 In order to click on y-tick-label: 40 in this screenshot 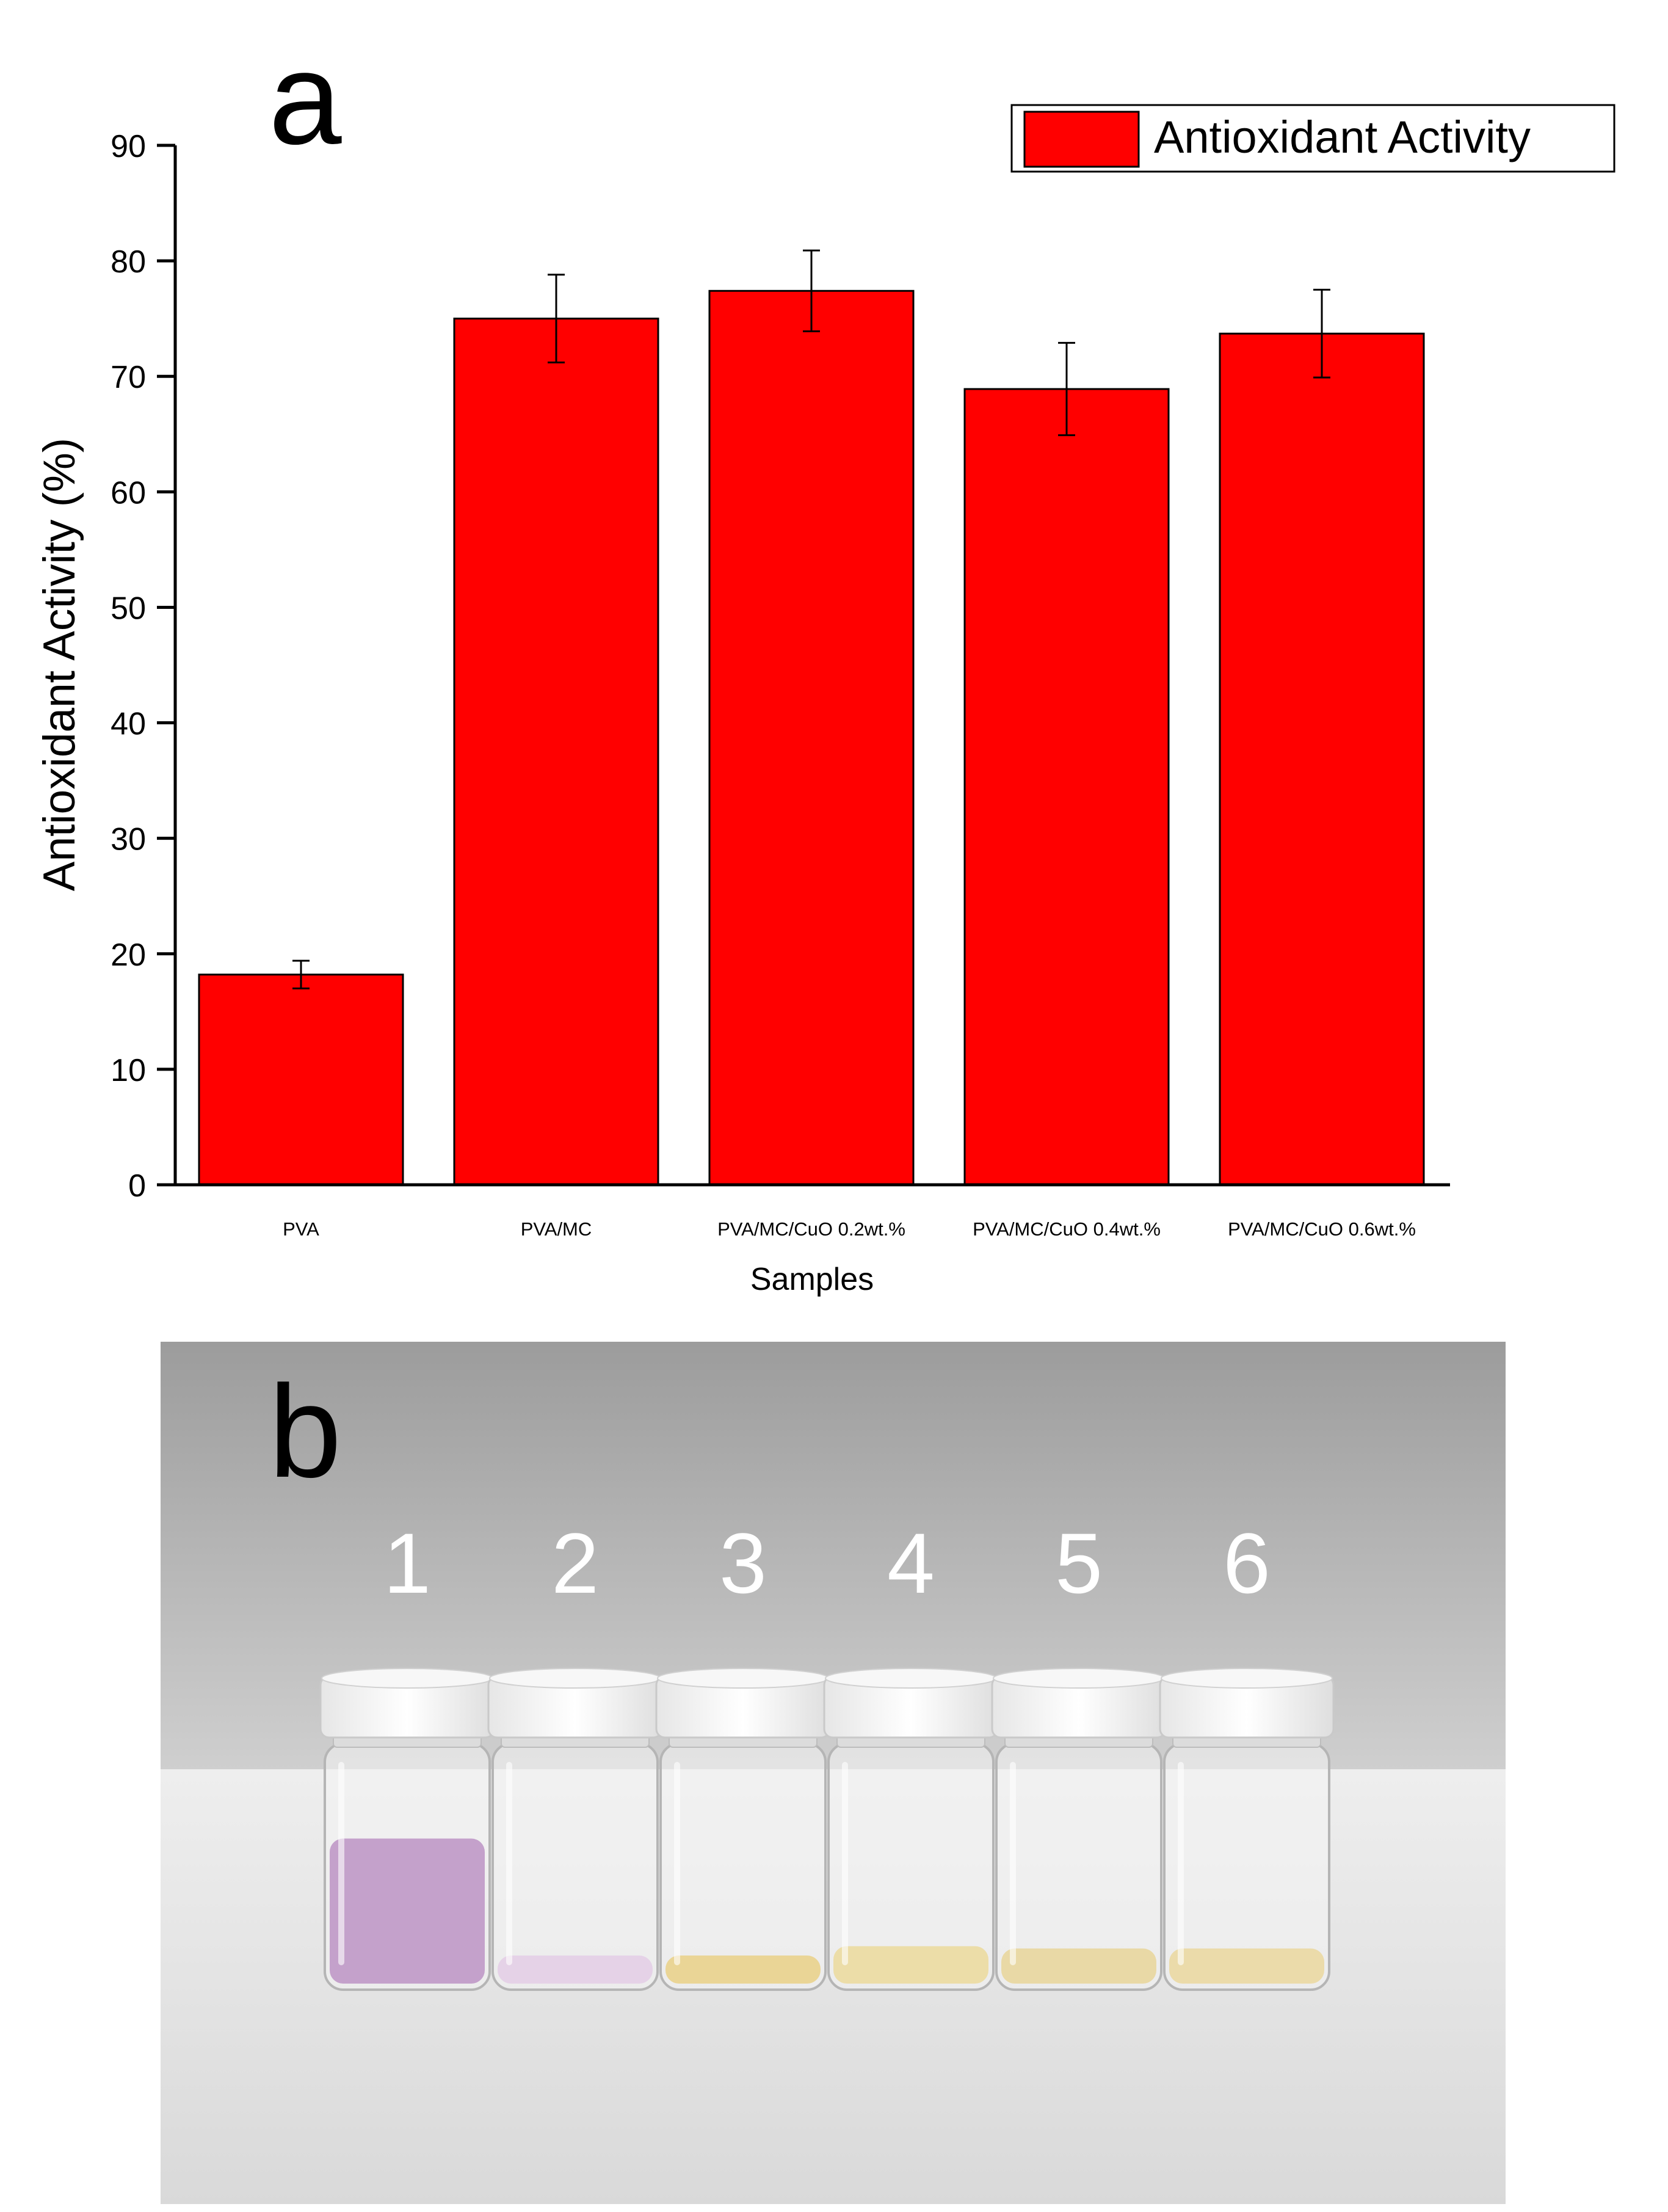, I will do `click(128, 725)`.